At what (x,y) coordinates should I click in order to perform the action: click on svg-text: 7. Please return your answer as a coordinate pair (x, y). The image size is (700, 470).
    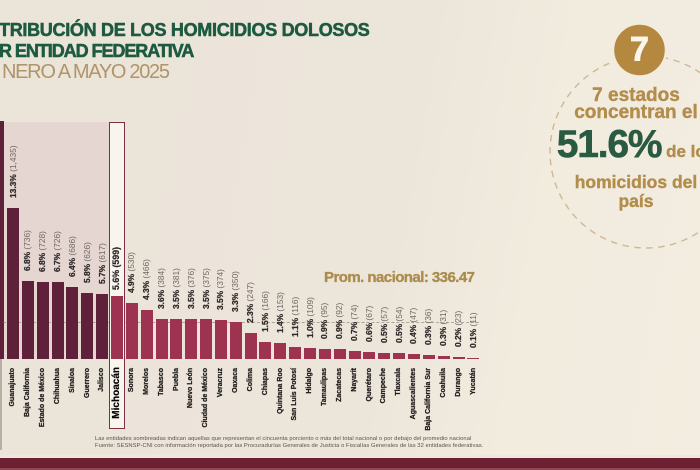
    Looking at the image, I should click on (639, 50).